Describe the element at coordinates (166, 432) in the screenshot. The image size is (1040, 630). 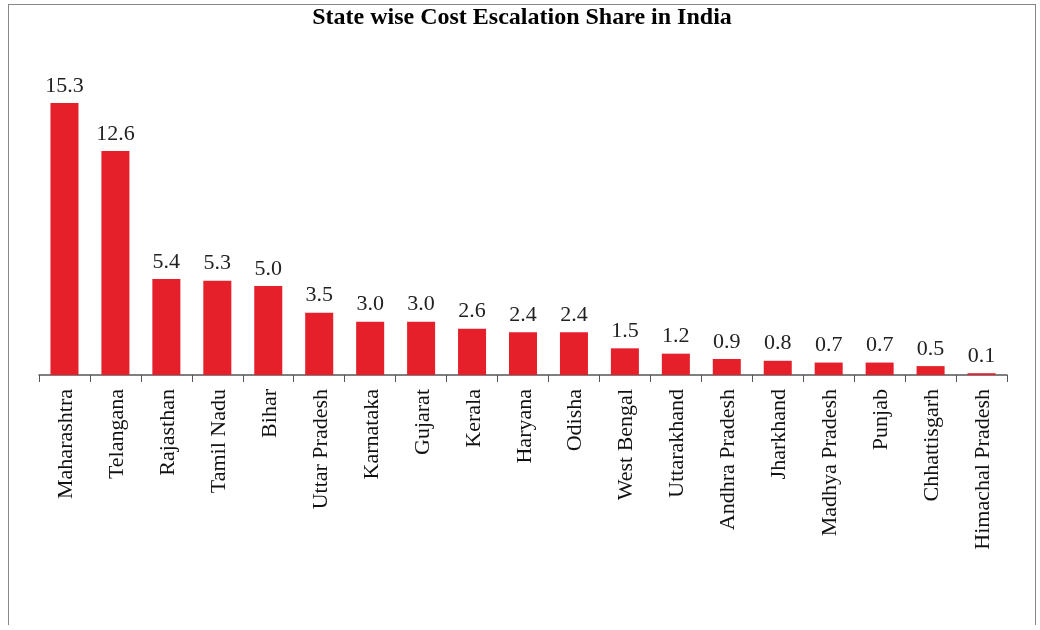
I see `x-tick-label: Rajasthan` at that location.